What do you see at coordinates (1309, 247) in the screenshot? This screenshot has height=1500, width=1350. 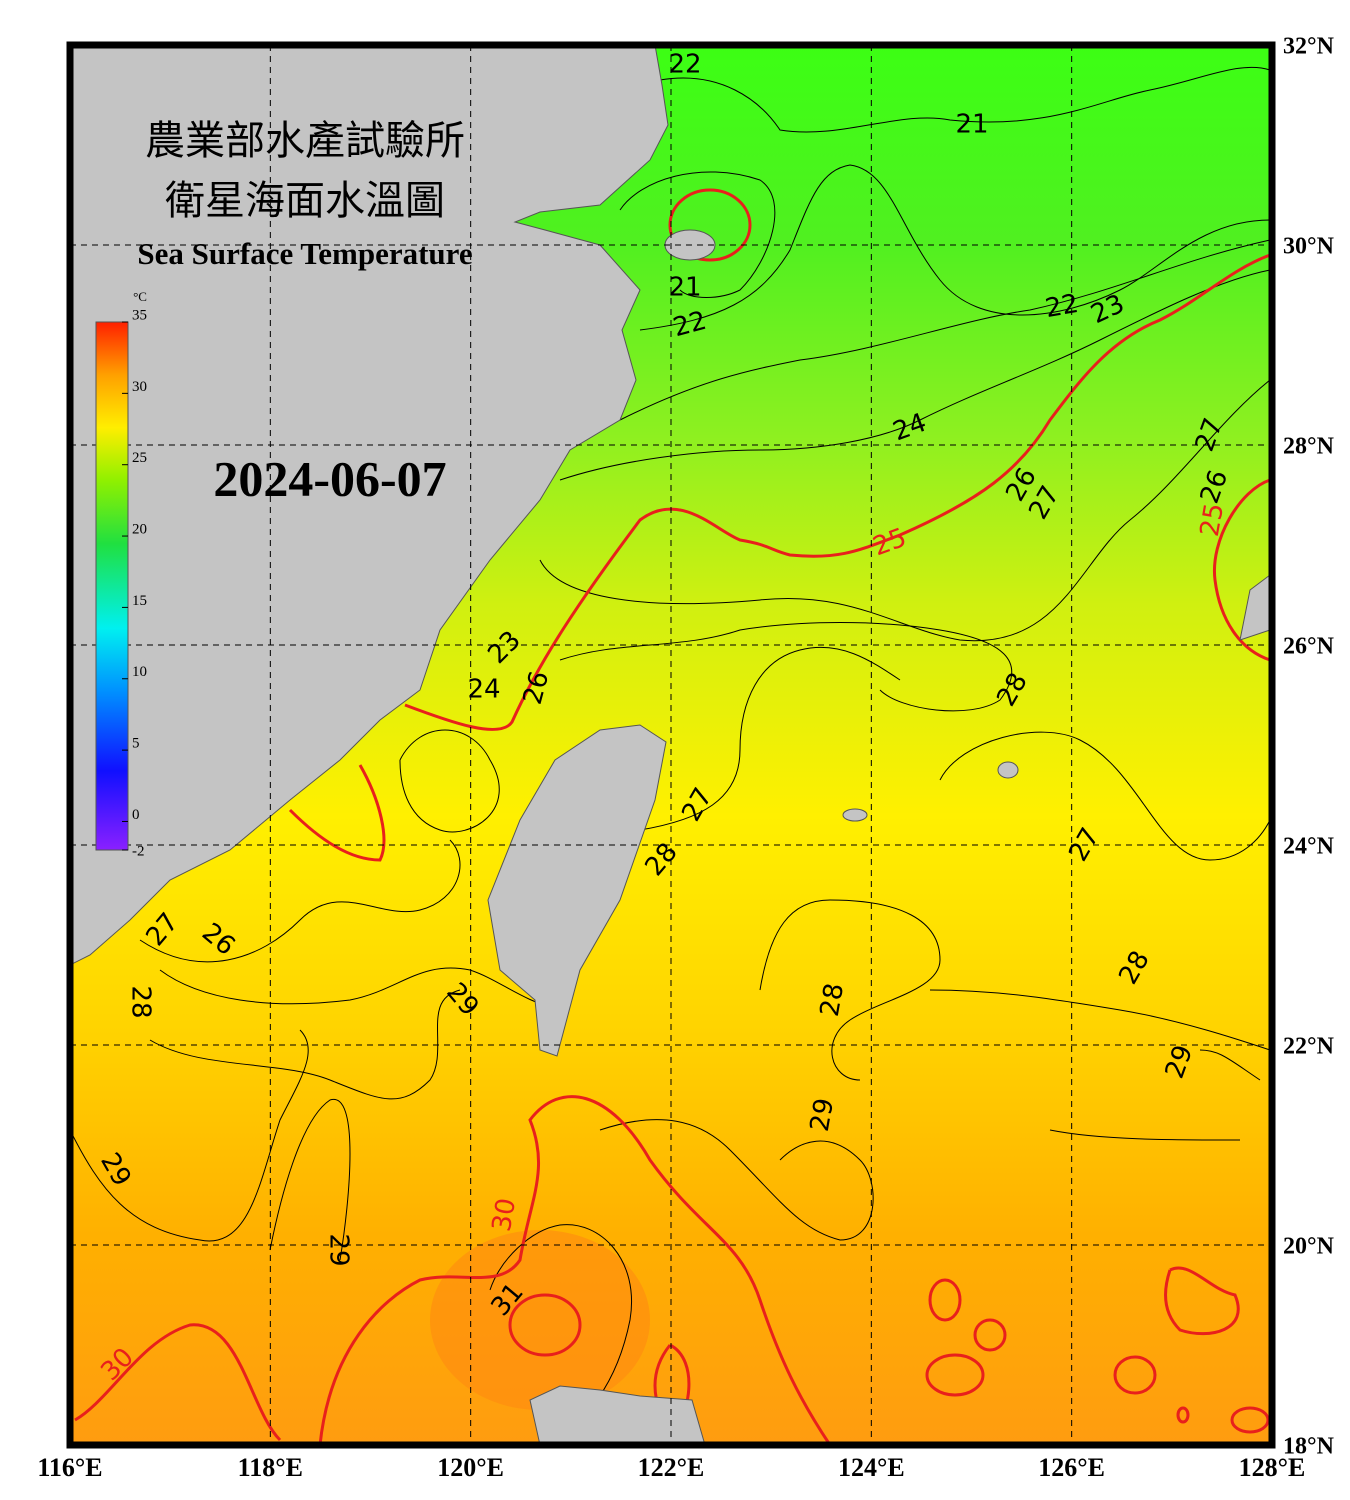 I see `lat-tick-label: 30°N` at bounding box center [1309, 247].